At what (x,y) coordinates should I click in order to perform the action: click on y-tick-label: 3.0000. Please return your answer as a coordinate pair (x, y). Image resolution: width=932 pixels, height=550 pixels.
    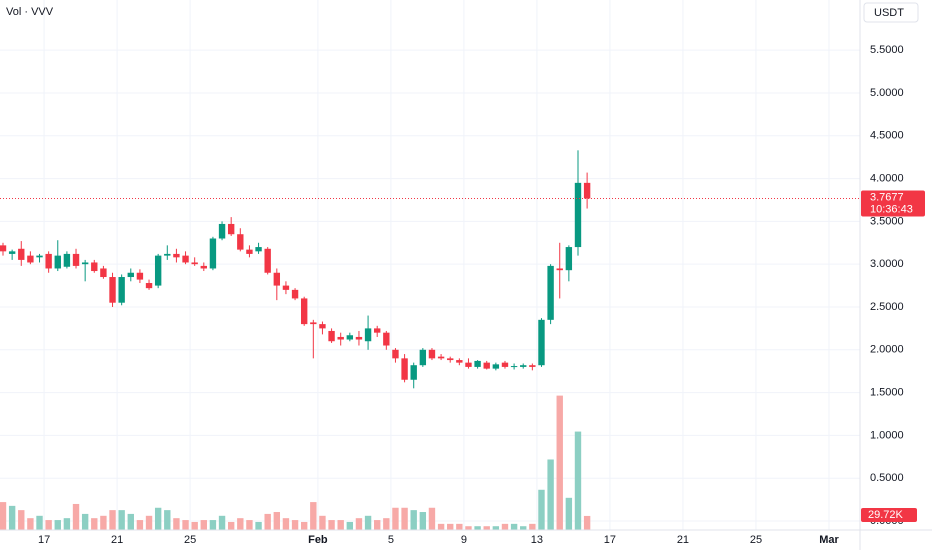
    Looking at the image, I should click on (887, 264).